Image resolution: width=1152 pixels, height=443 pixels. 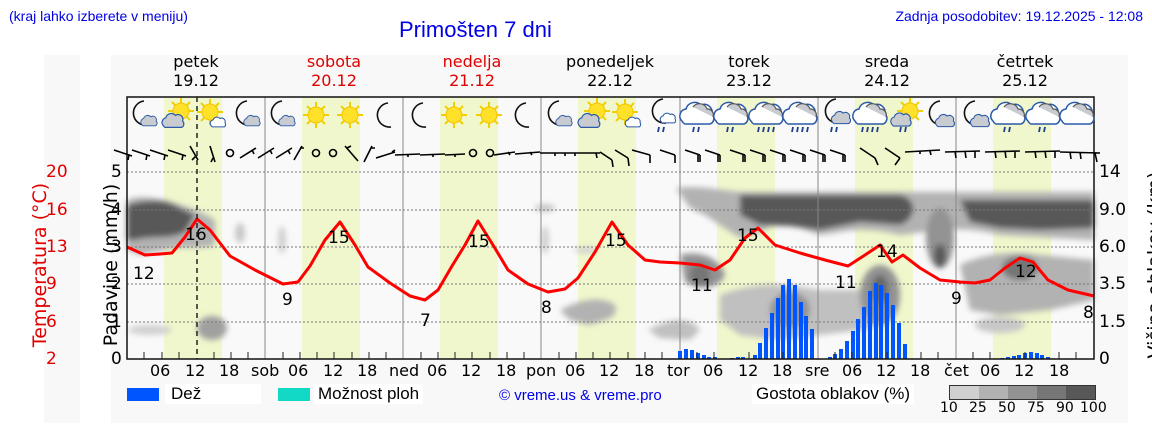 What do you see at coordinates (1113, 247) in the screenshot?
I see `cloud-tick: 6.0` at bounding box center [1113, 247].